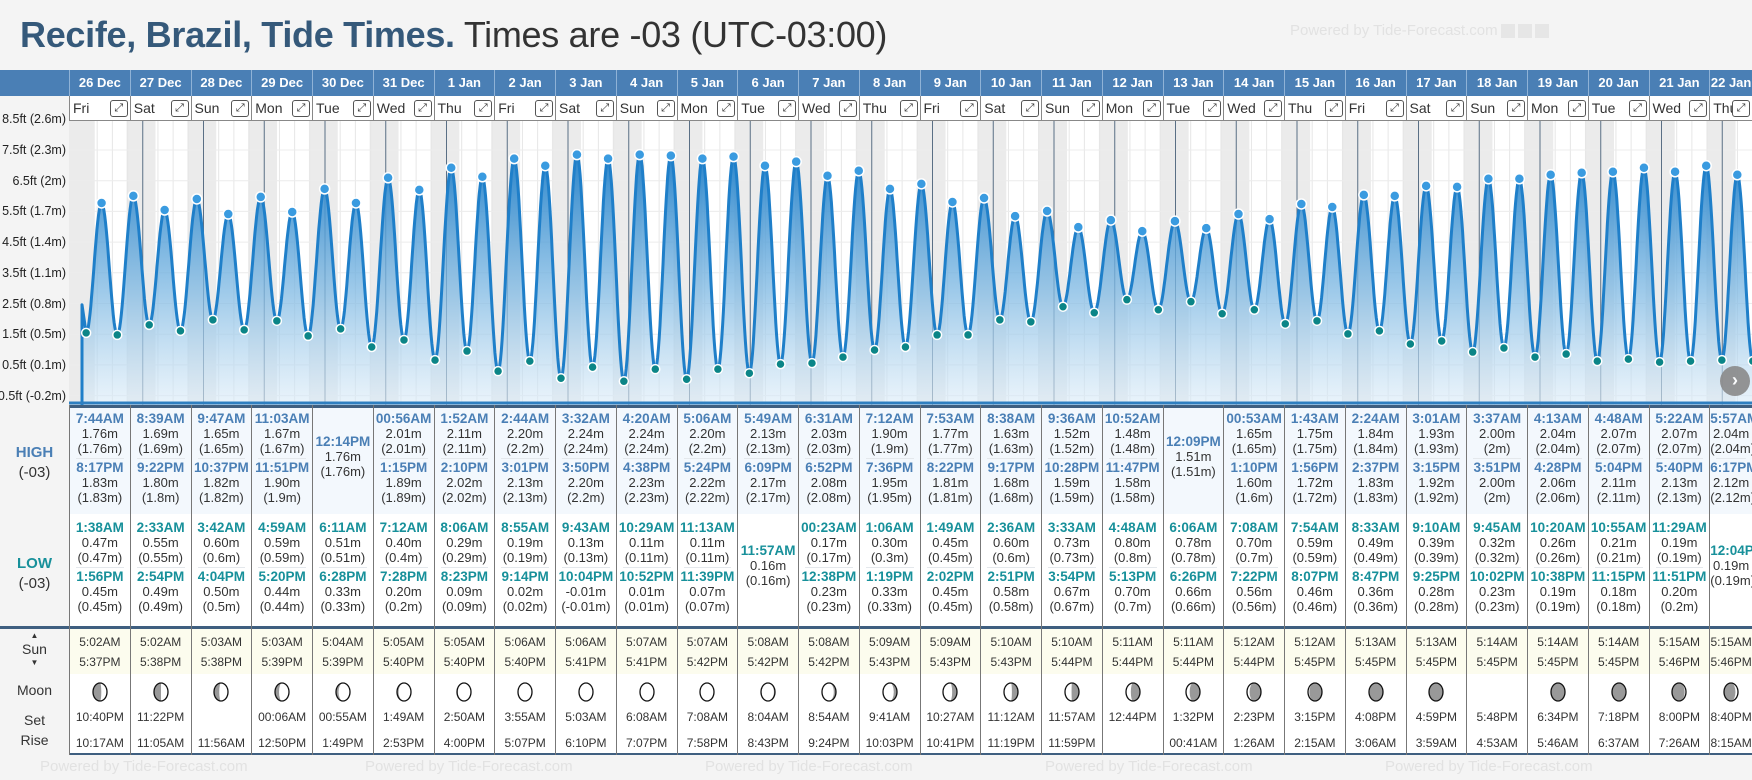  What do you see at coordinates (1193, 606) in the screenshot?
I see `low-tide-height-alt: (0.66m)` at bounding box center [1193, 606].